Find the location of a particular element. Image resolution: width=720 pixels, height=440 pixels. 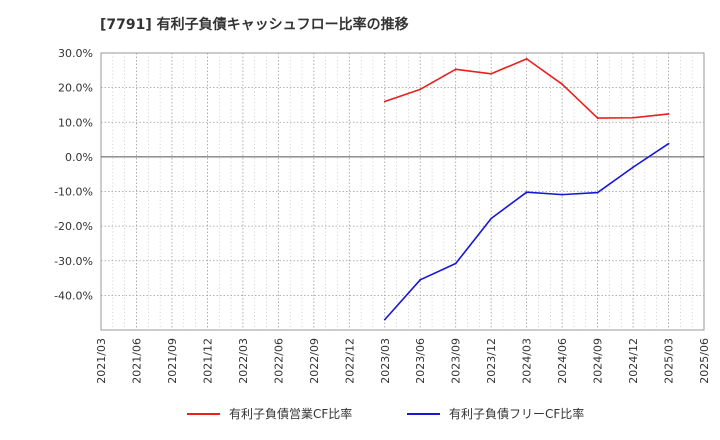

y-tick-label: -40.0% is located at coordinates (73, 295).